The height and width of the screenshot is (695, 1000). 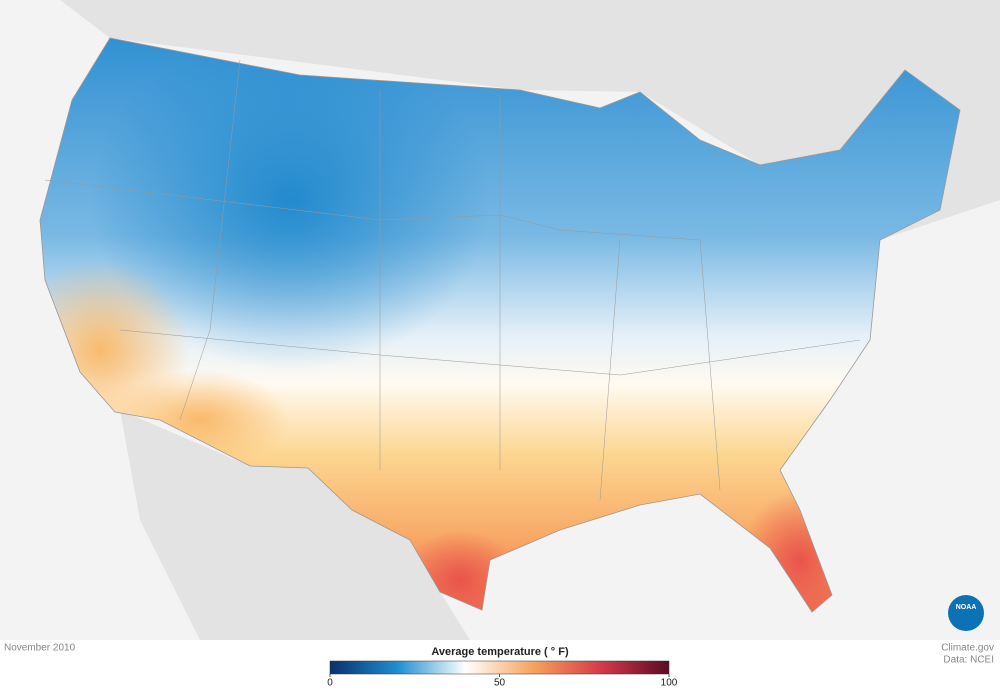 What do you see at coordinates (966, 607) in the screenshot?
I see `logo-text: NOAA` at bounding box center [966, 607].